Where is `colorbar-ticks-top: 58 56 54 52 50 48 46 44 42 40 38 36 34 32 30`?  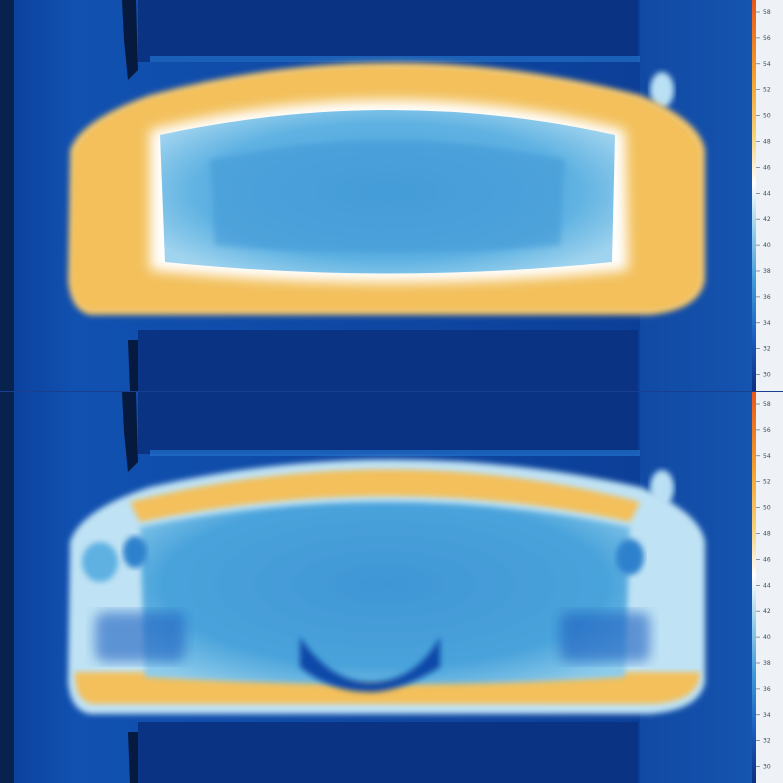 colorbar-ticks-top: 58 56 54 52 50 48 46 44 42 40 38 36 34 32 30 is located at coordinates (763, 194).